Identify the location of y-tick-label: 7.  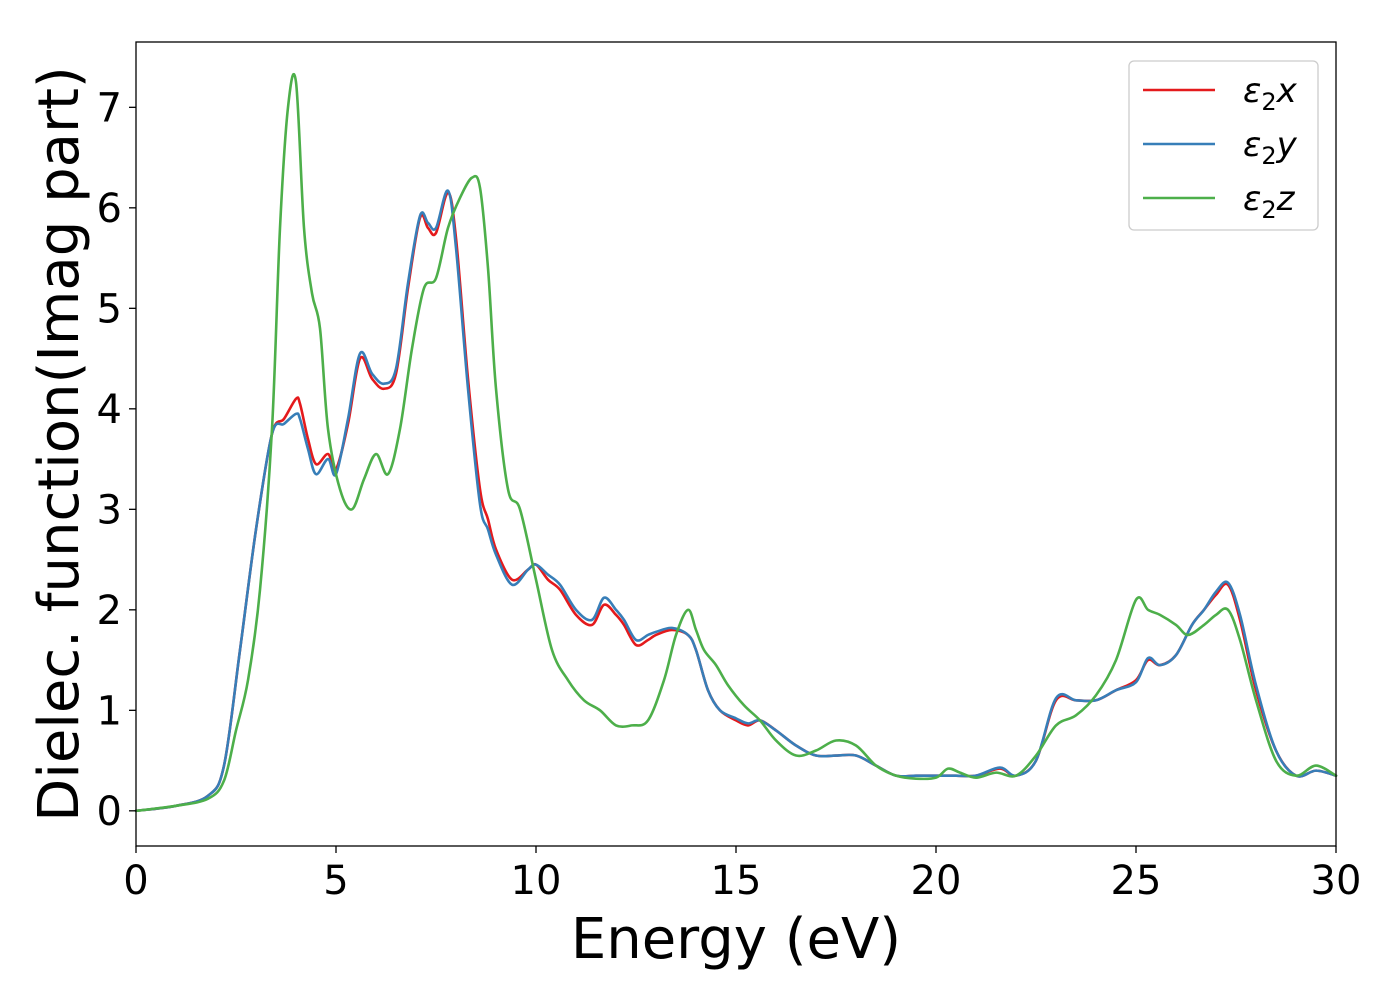
(109, 108).